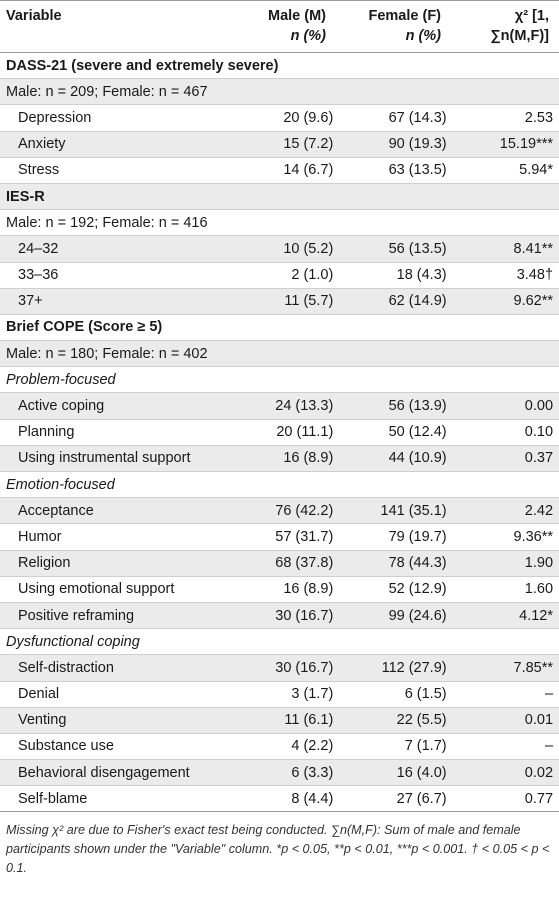  Describe the element at coordinates (279, 144) in the screenshot. I see `table-row-data: Anxiety 15 (7.2) 90 (19.3) 15.19***` at that location.